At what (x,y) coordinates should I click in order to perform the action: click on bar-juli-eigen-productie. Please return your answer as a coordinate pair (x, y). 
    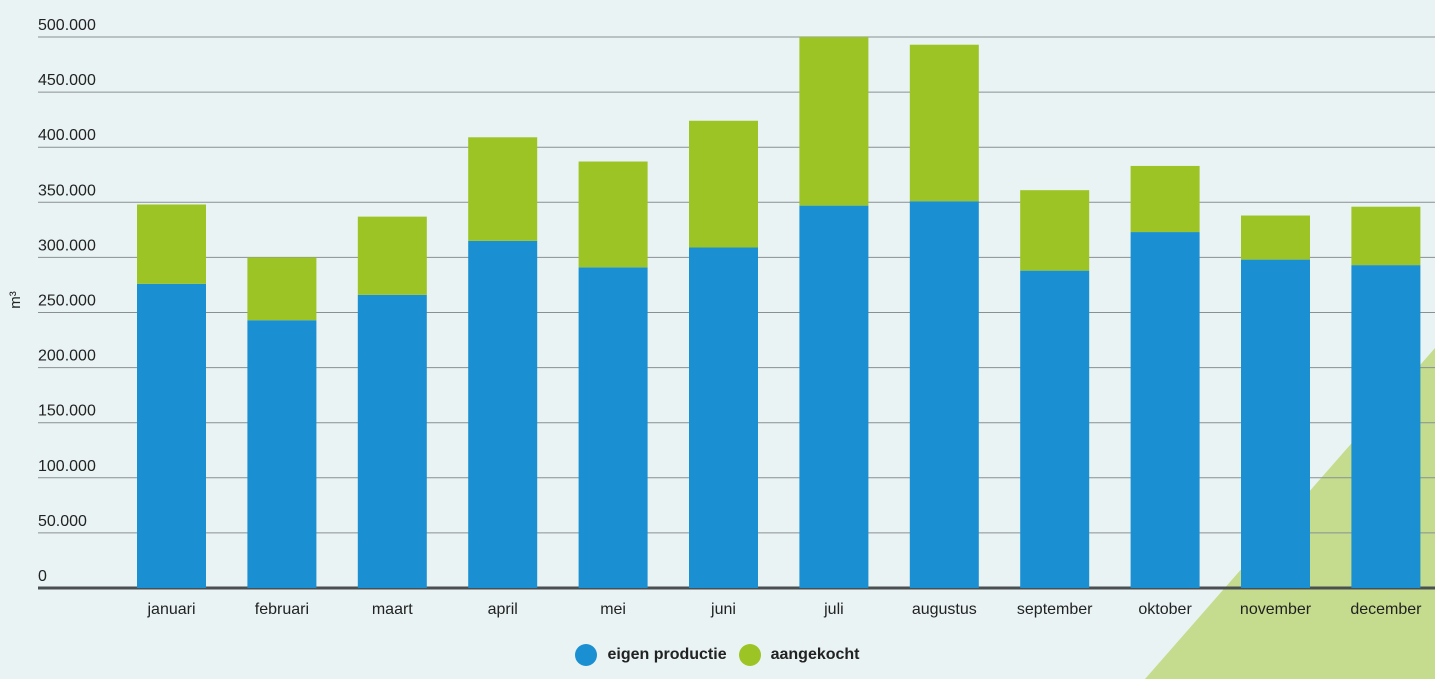
    Looking at the image, I should click on (834, 396).